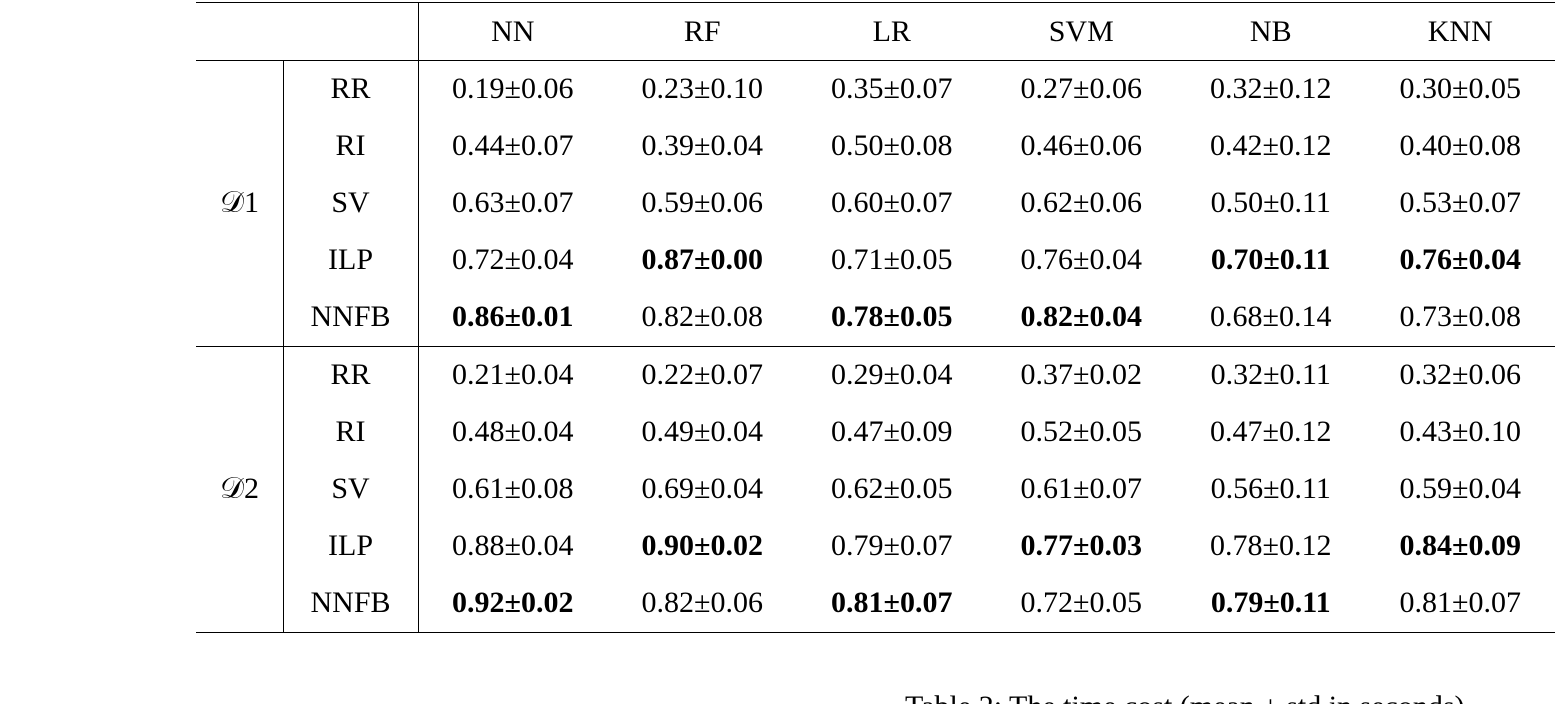 This screenshot has height=704, width=1558. What do you see at coordinates (892, 145) in the screenshot?
I see `table-cell: 0.50±0.08` at bounding box center [892, 145].